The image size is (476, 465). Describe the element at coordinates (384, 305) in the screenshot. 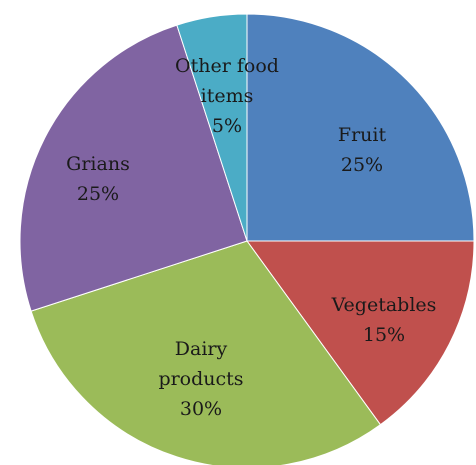

I see `pie-slice-label-line: Vegetables` at that location.